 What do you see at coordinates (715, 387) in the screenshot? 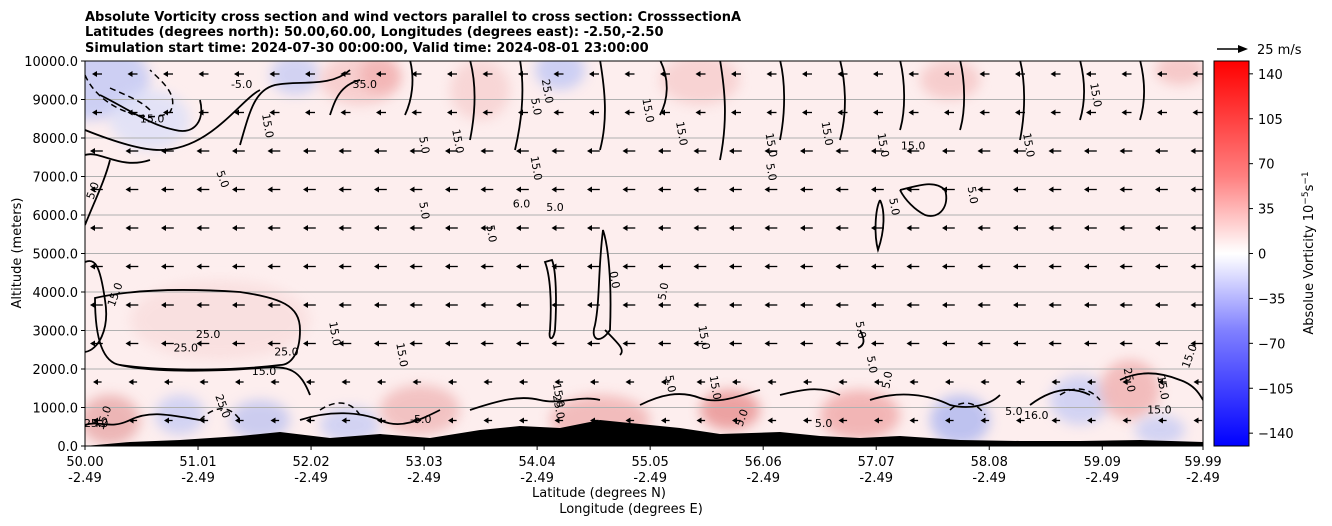
I see `contour-label-49: 15.0` at bounding box center [715, 387].